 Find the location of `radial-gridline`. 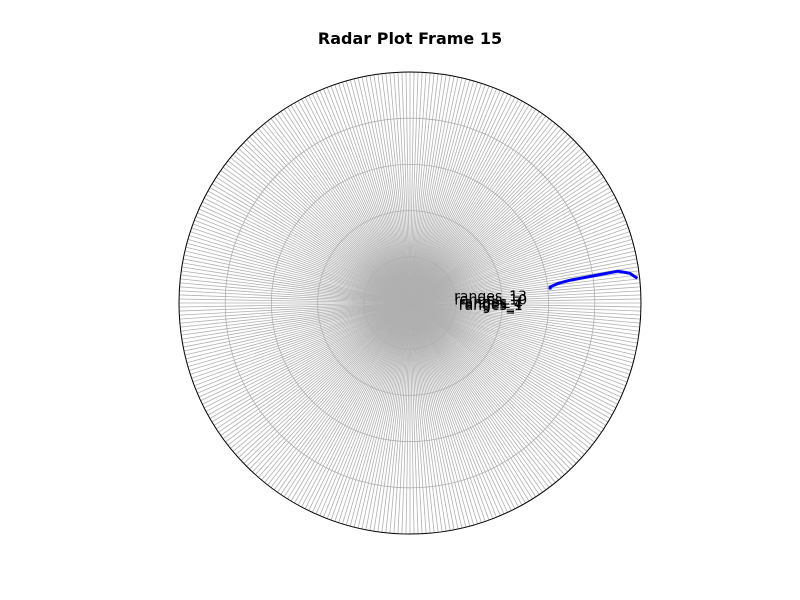

radial-gridline is located at coordinates (410, 303).